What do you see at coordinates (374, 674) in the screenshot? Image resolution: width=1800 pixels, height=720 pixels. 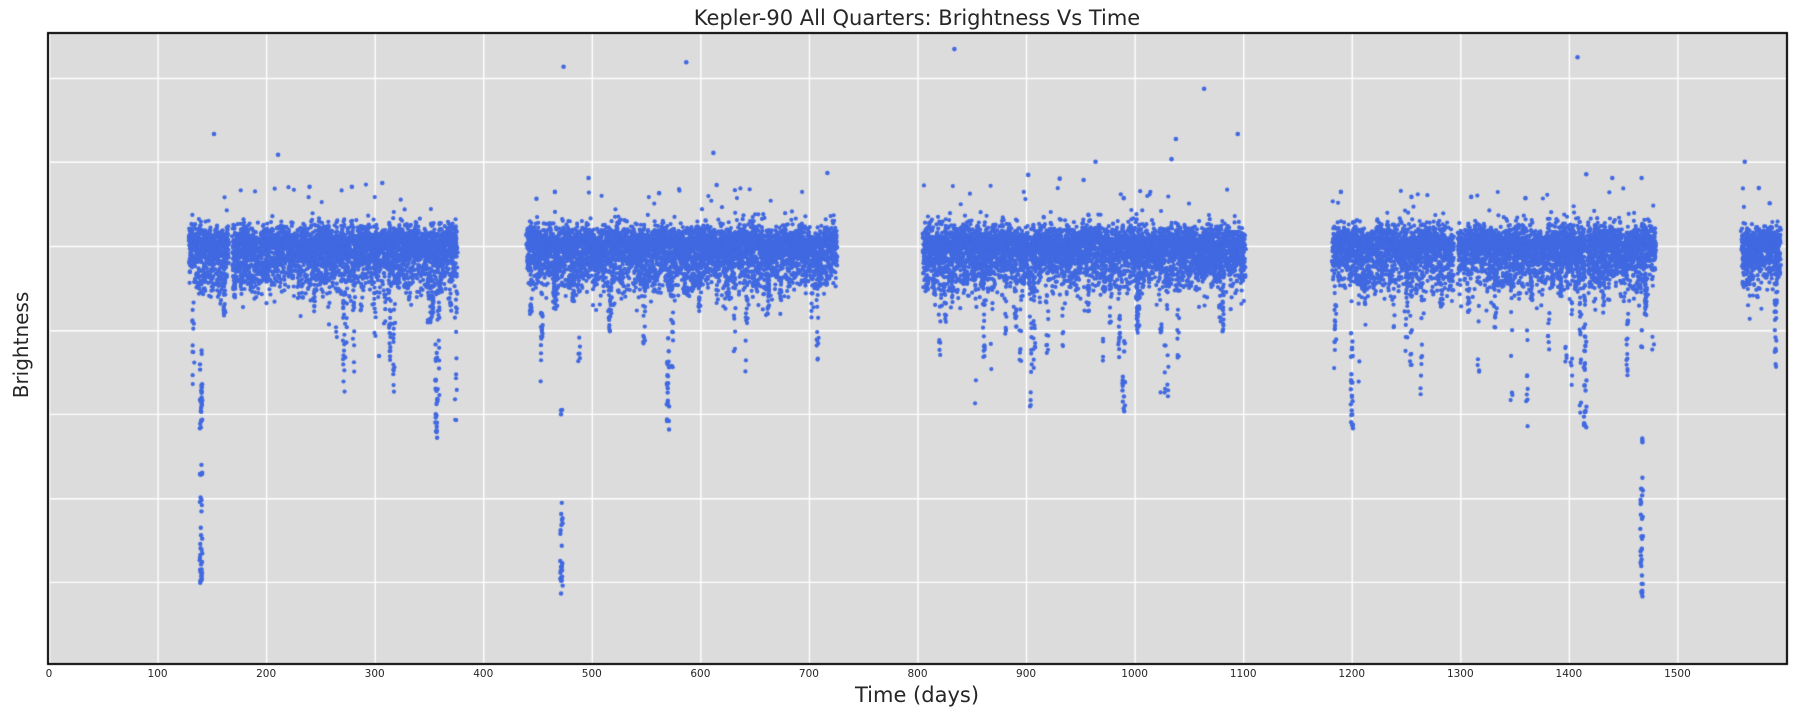 I see `x-tick-label: 300` at bounding box center [374, 674].